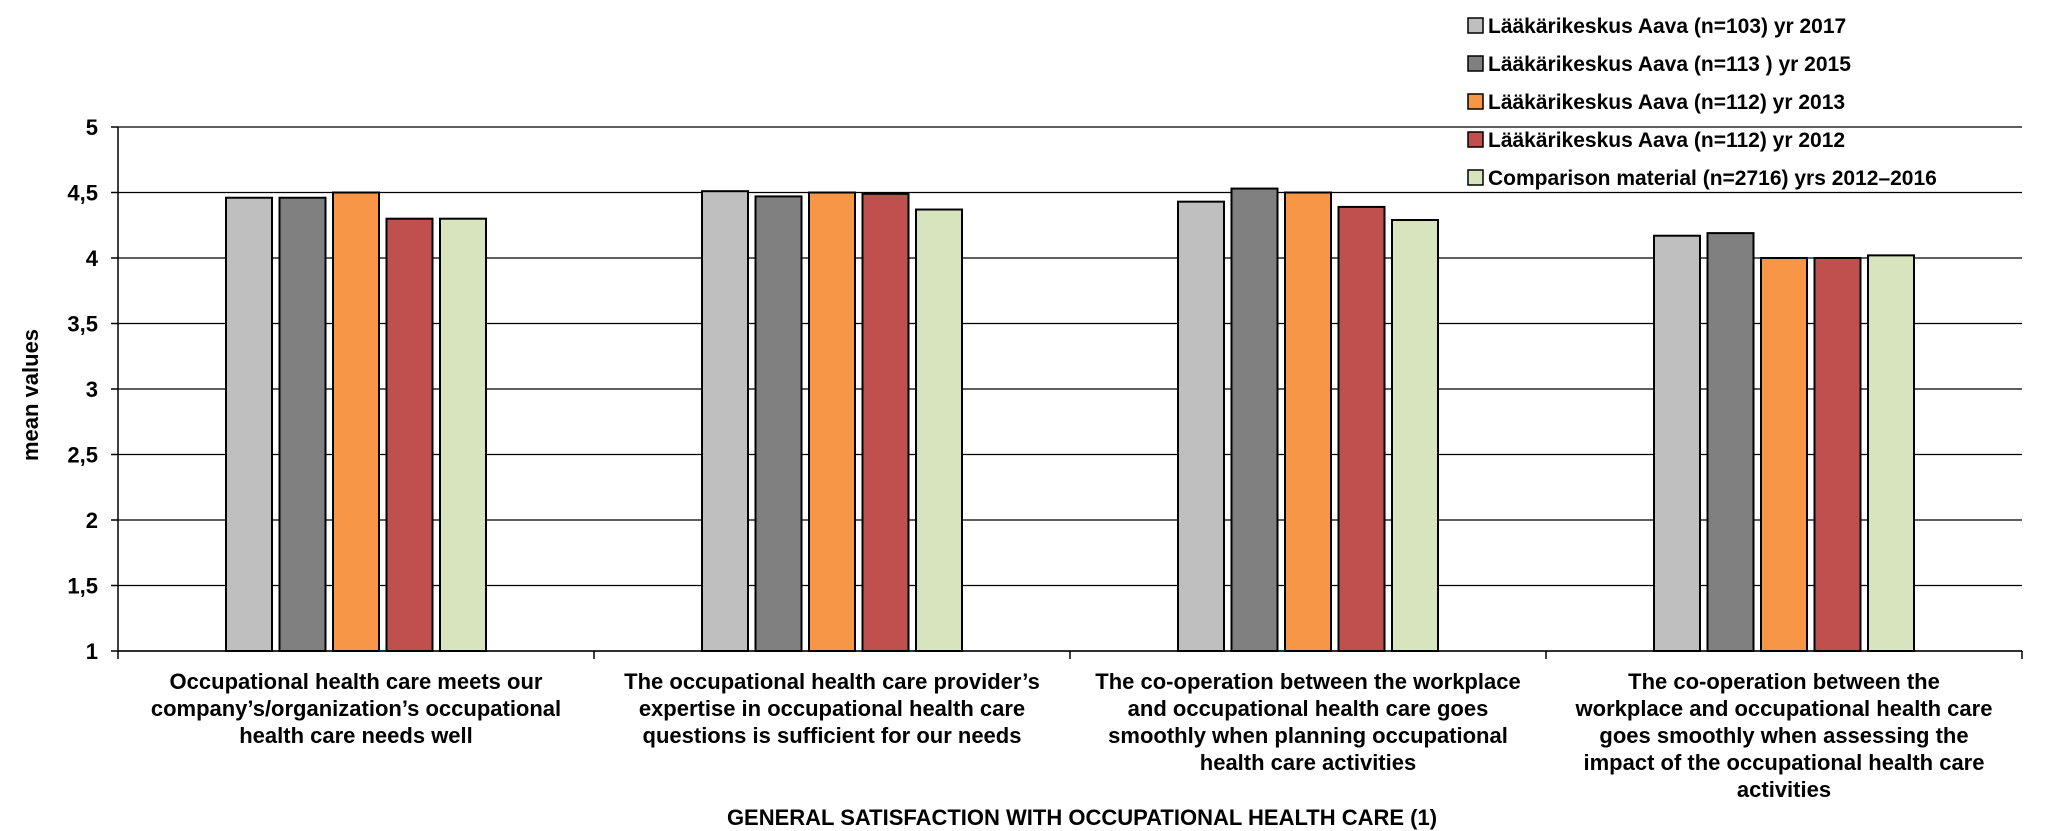 The width and height of the screenshot is (2060, 831). I want to click on category-label-line: The occupational health care provider’s, so click(832, 681).